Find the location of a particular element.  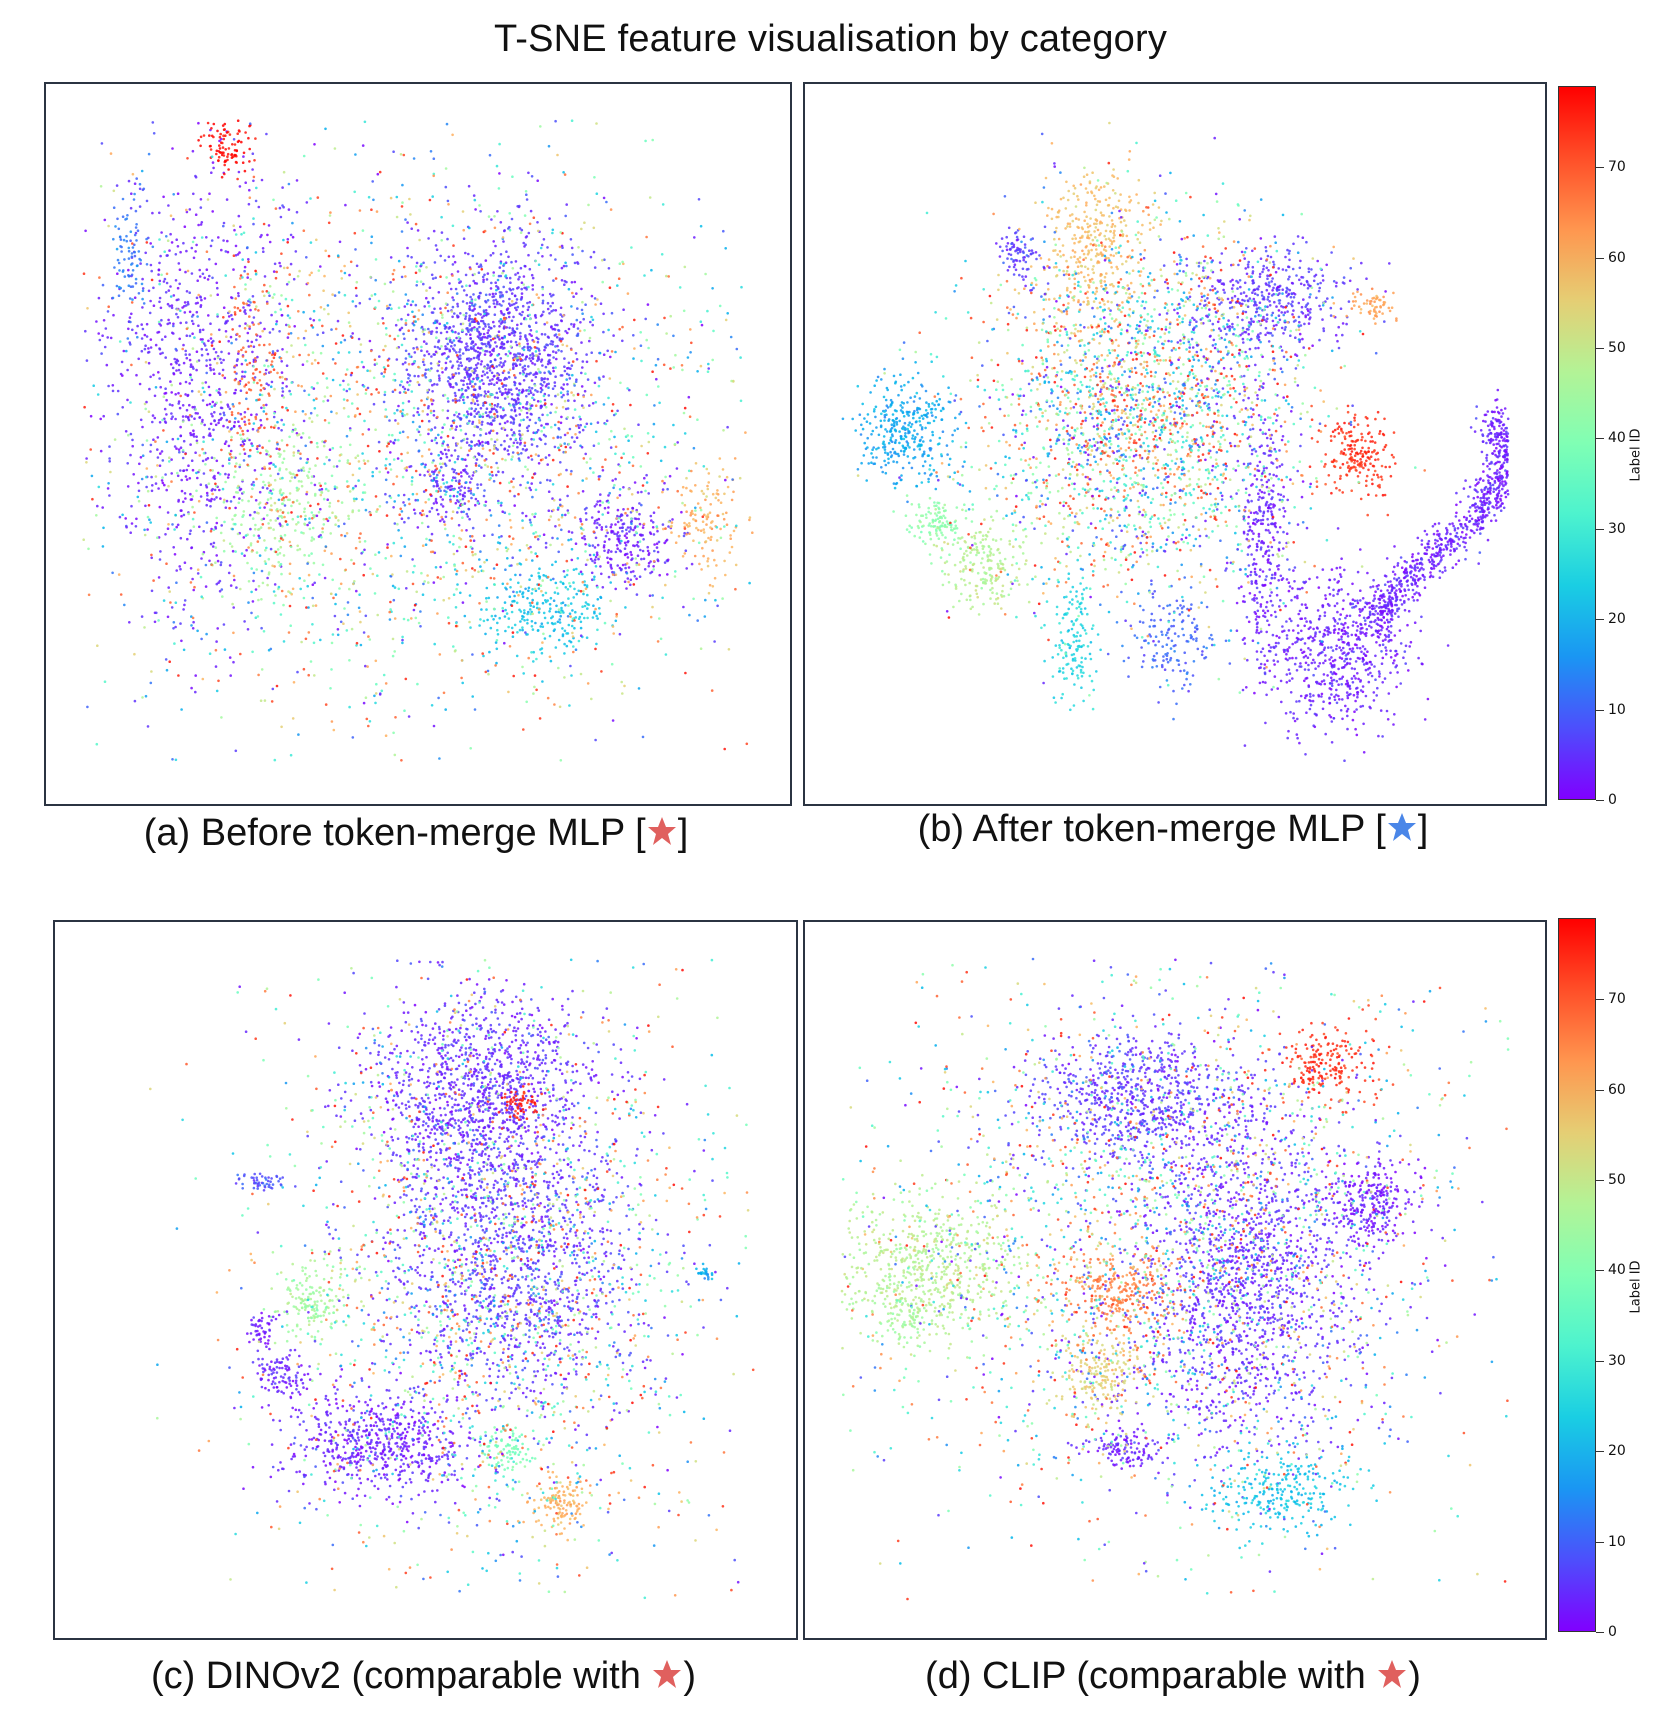

caption-a: (a) Before token-merge MLP [] is located at coordinates (416, 833).